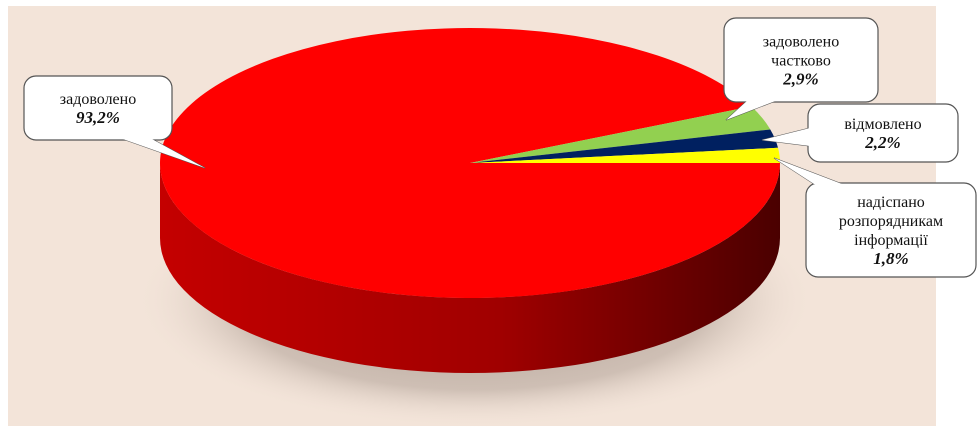 This screenshot has height=433, width=978. I want to click on callout-label-line: відмовлено, so click(882, 124).